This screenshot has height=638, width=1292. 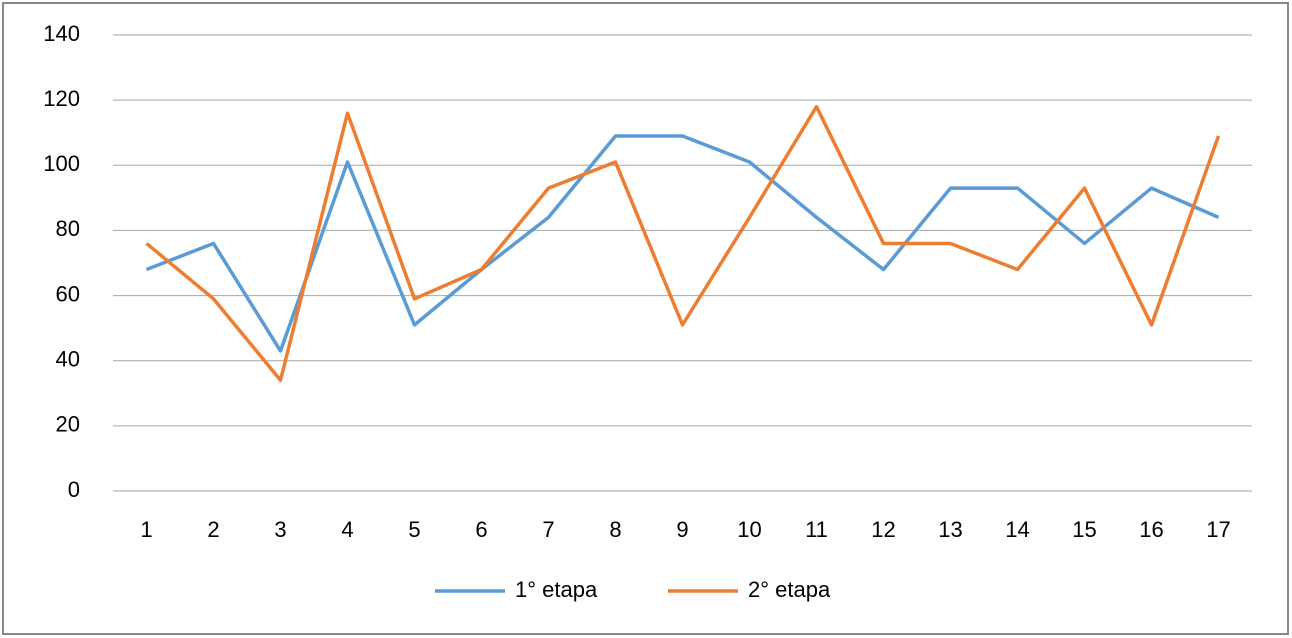 What do you see at coordinates (146, 529) in the screenshot?
I see `x-tick-label: 1` at bounding box center [146, 529].